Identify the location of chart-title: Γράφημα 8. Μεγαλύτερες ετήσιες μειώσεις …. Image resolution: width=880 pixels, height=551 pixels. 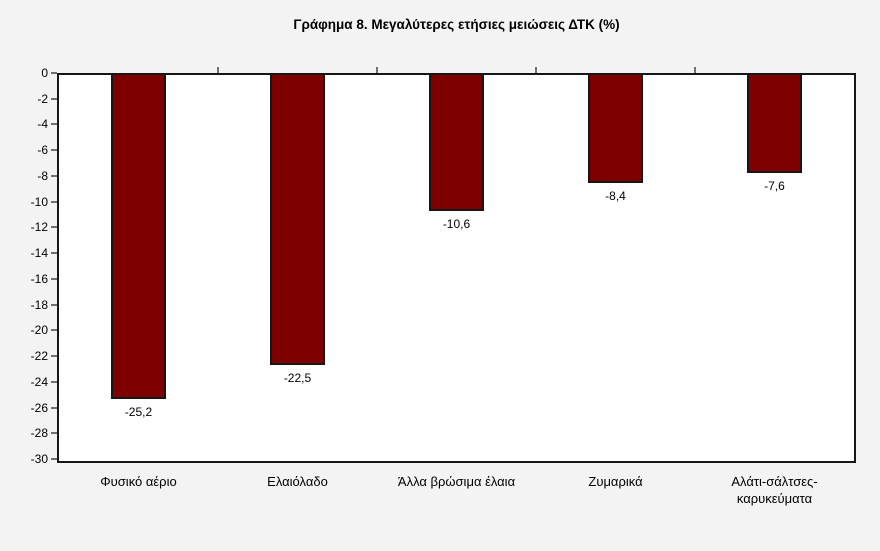
(456, 24).